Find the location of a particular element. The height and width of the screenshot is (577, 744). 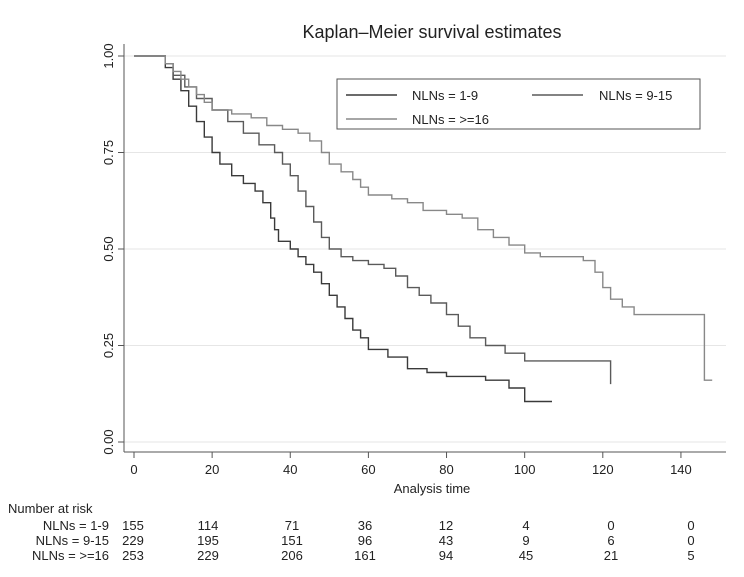

legend-box is located at coordinates (518, 104).